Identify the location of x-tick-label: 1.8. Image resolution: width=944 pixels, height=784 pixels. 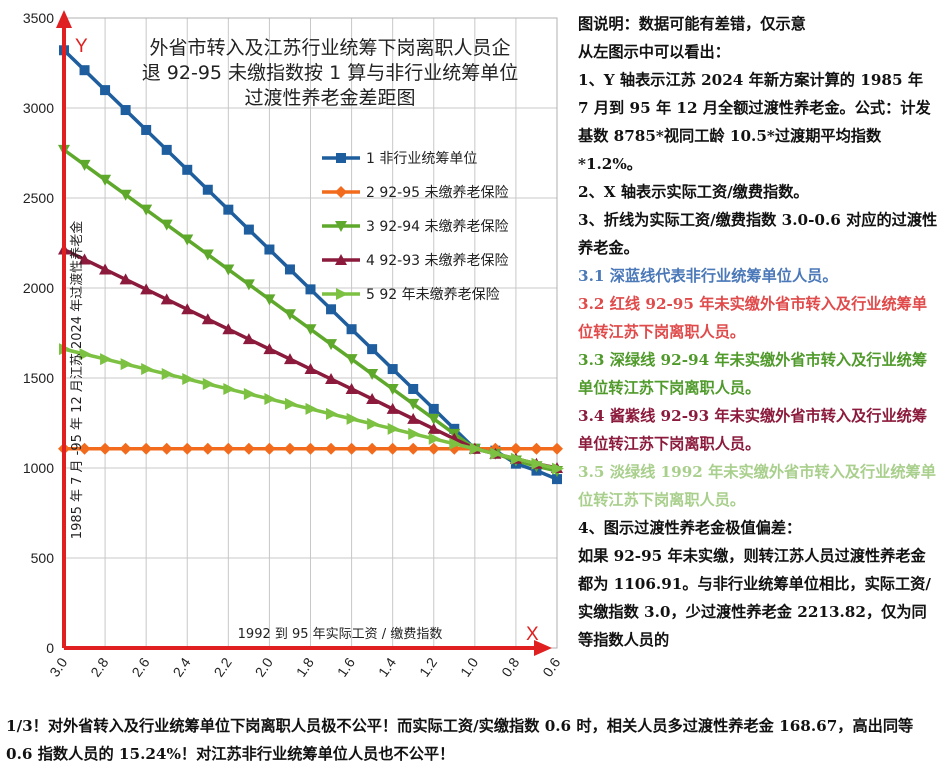
(305, 666).